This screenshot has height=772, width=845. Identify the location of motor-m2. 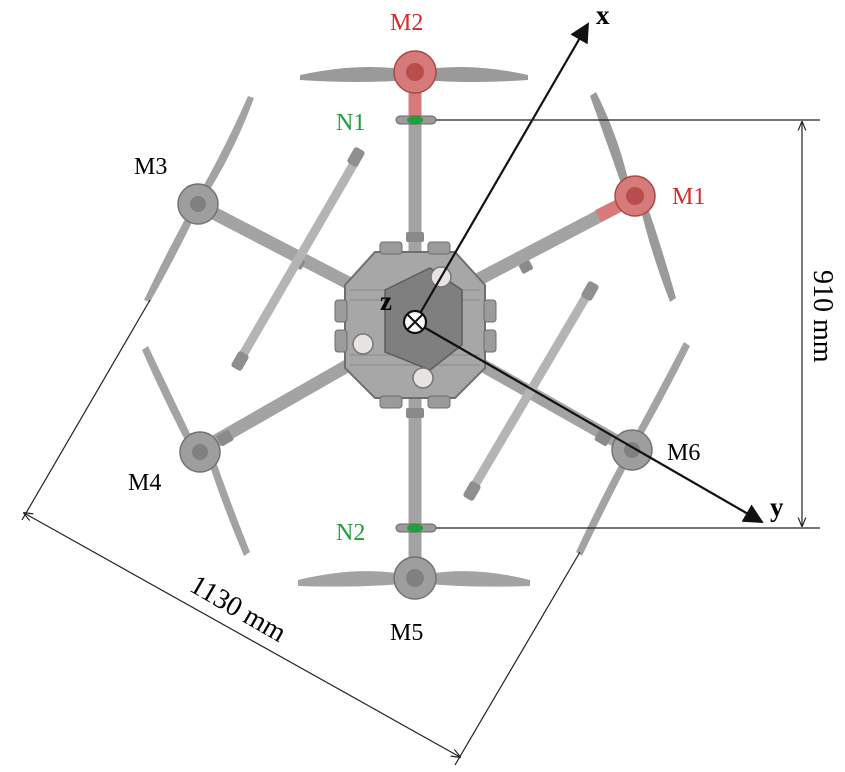
(414, 72).